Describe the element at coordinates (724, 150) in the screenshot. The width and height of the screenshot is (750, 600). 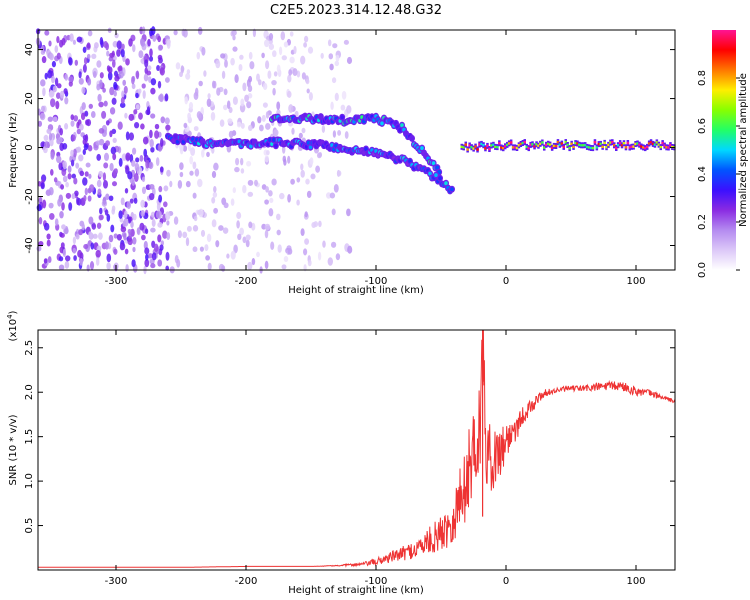
I see `colorbar-gradient` at that location.